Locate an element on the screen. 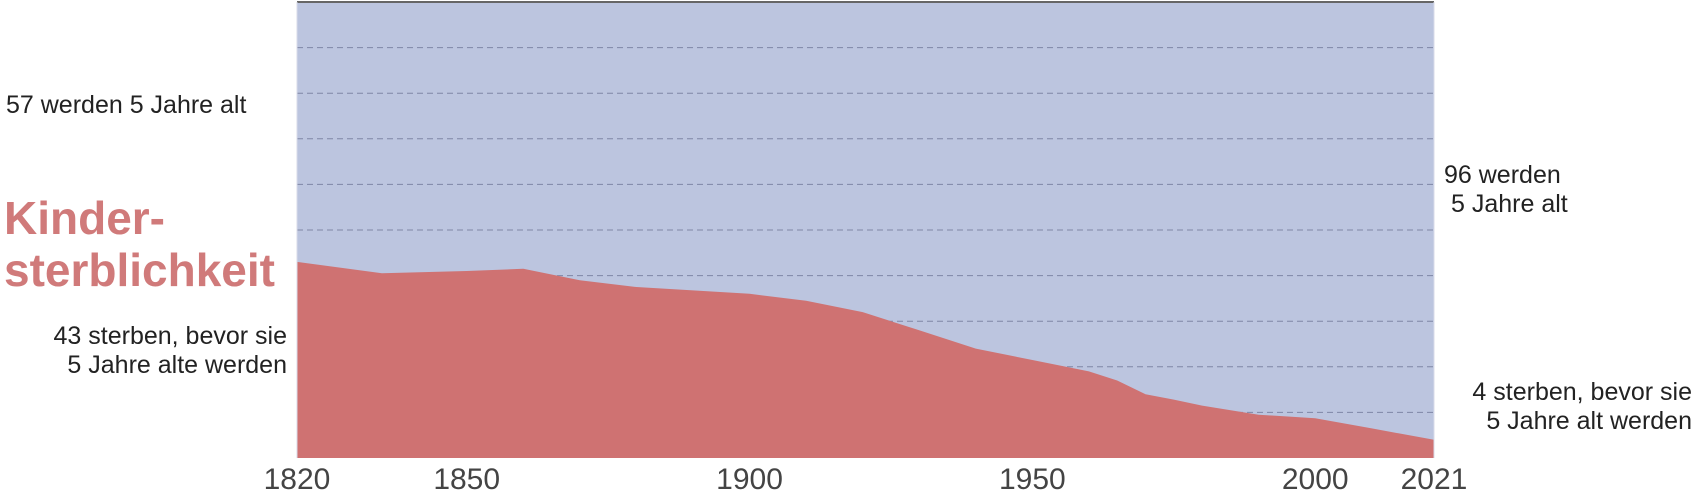 This screenshot has height=492, width=1694. x-tick-label: 1900 is located at coordinates (749, 477).